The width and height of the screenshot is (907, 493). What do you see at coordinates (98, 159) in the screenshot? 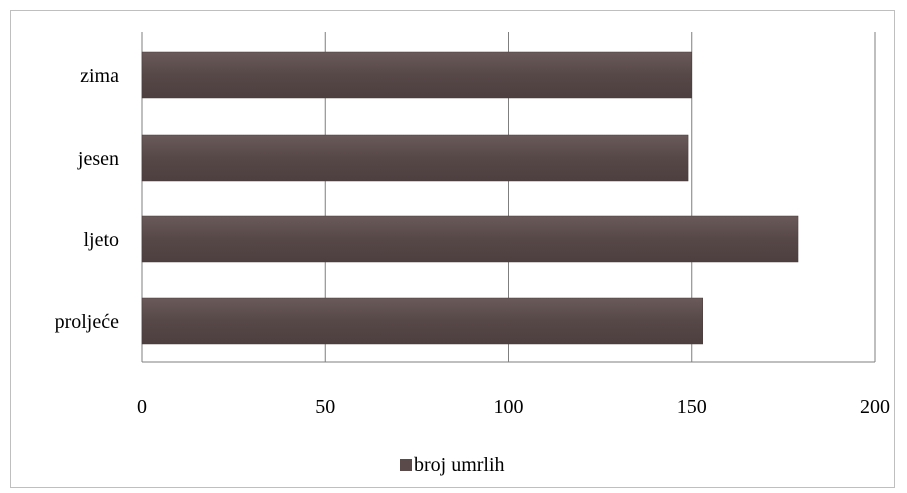
I see `category-label: jesen` at bounding box center [98, 159].